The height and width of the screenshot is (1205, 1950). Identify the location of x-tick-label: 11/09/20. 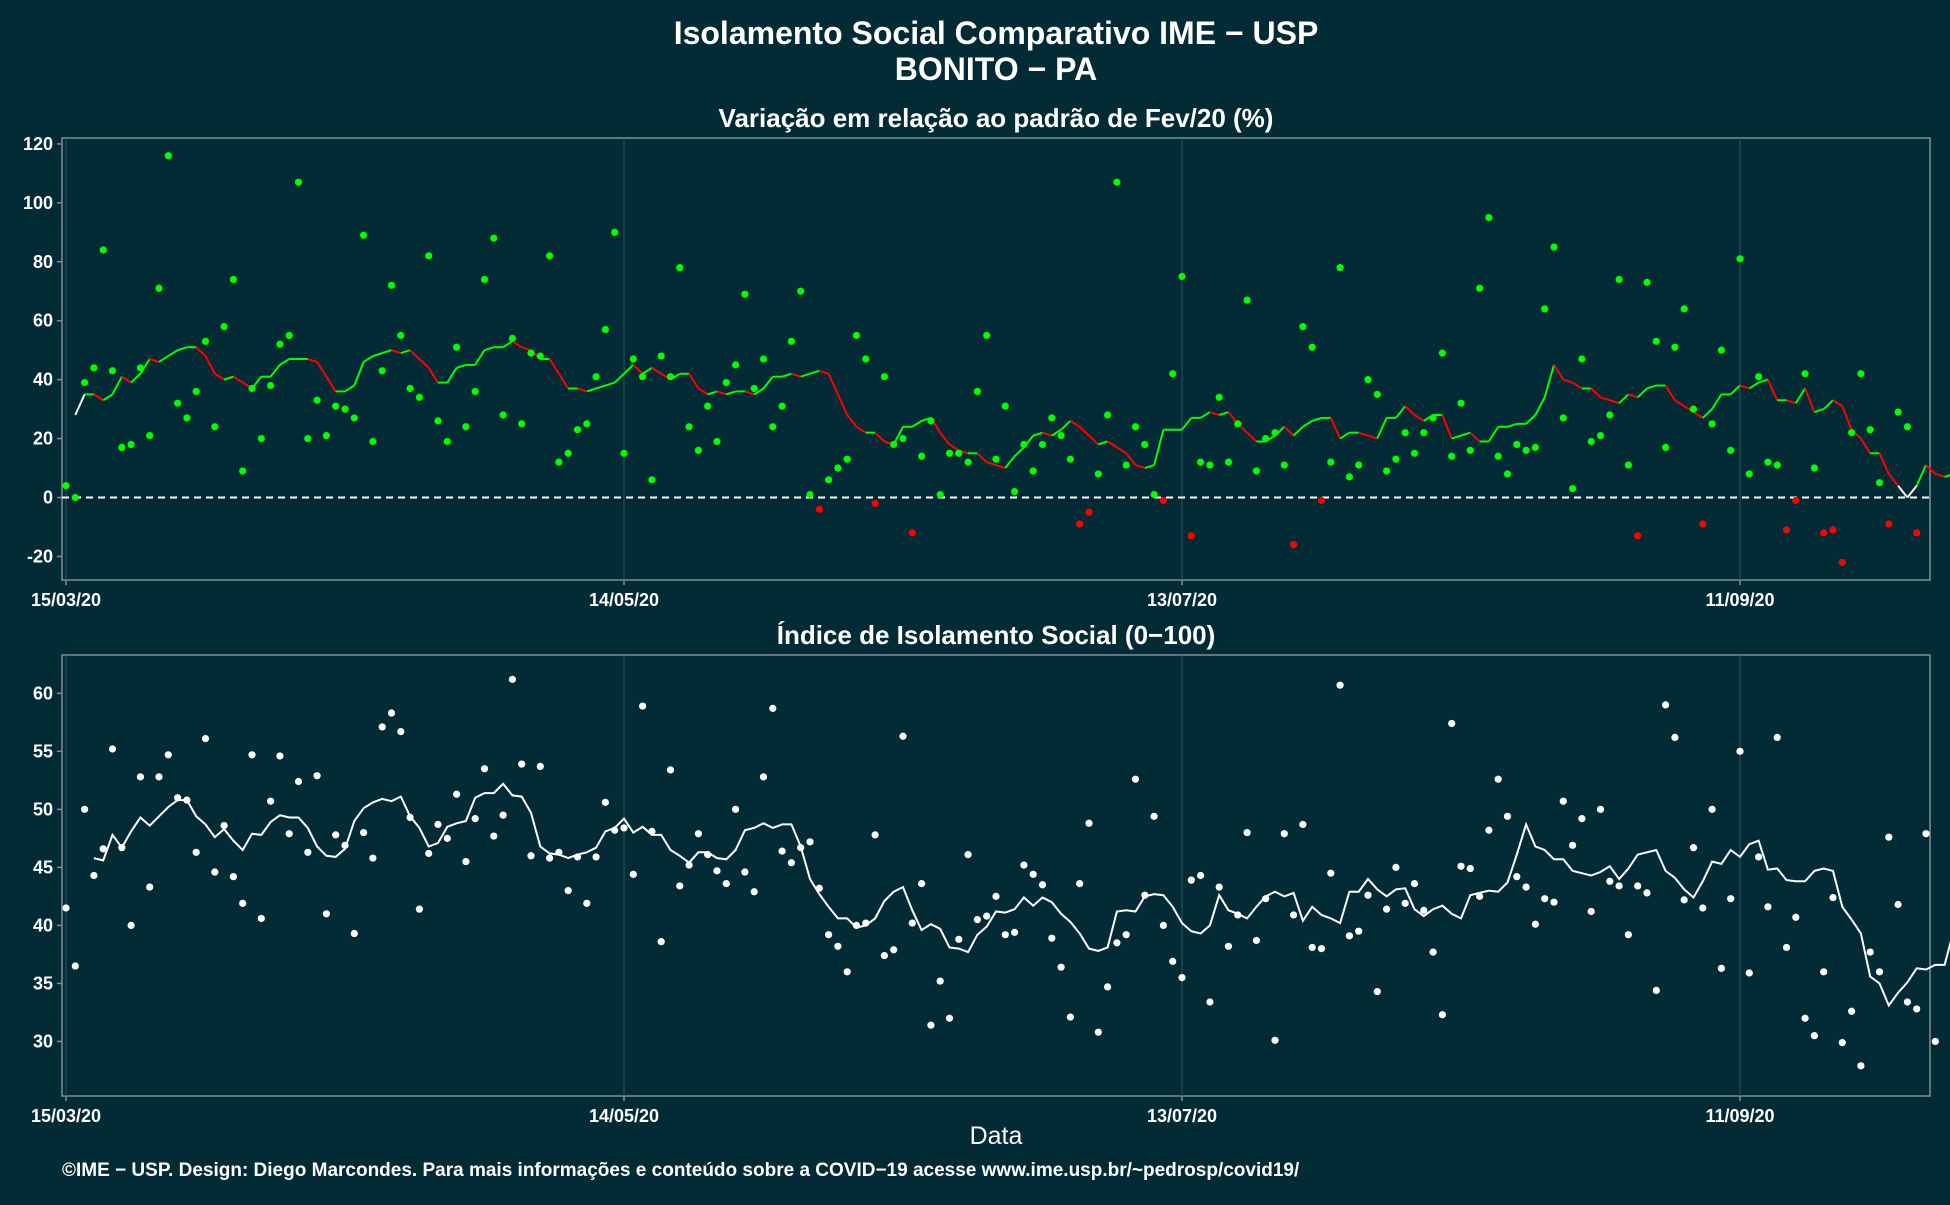
(1739, 600).